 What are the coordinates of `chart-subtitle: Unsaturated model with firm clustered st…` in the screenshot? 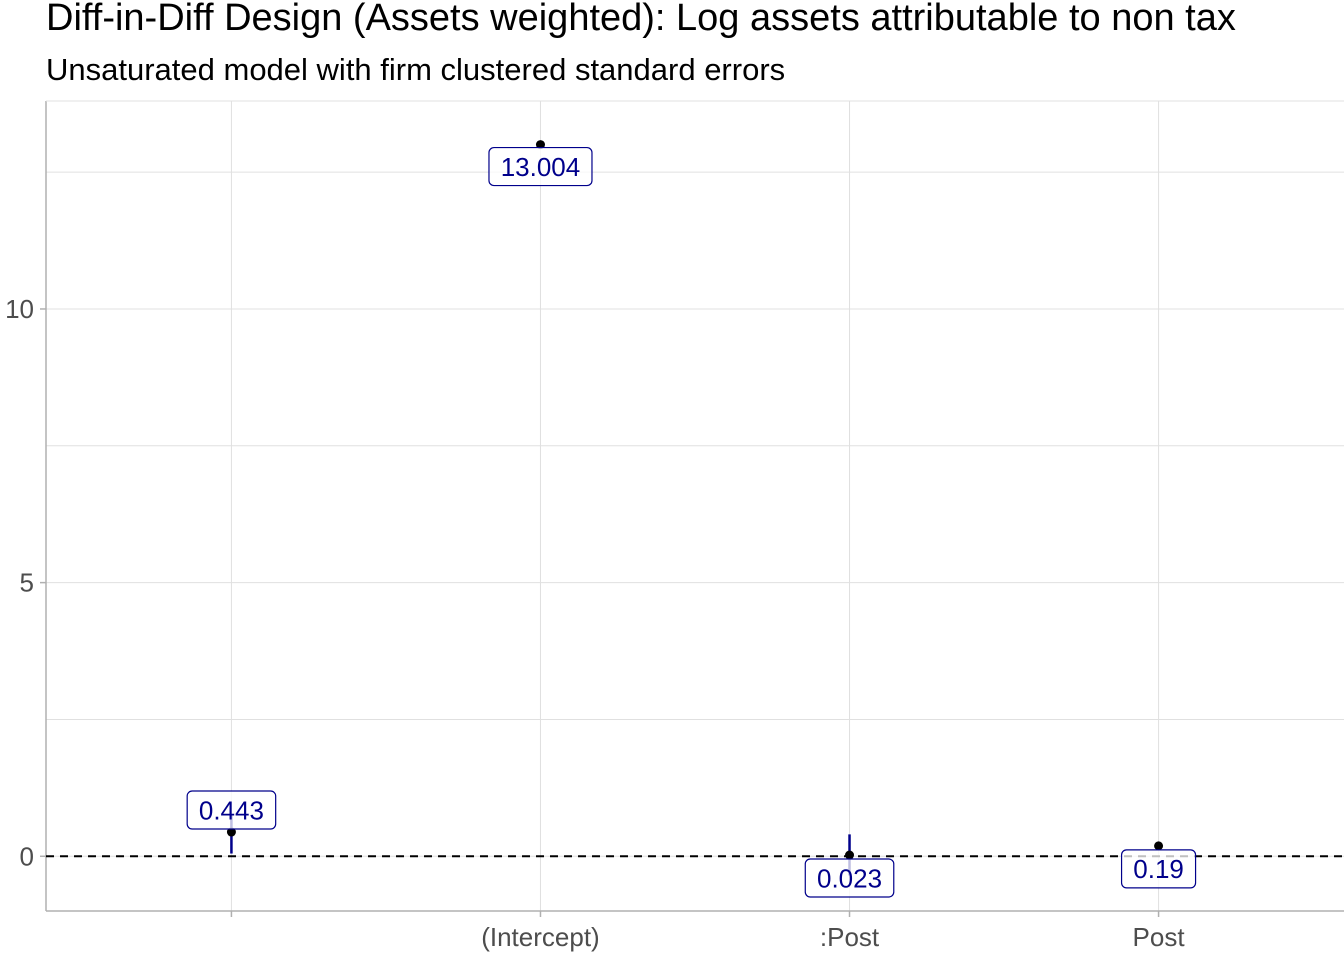 It's located at (415, 69).